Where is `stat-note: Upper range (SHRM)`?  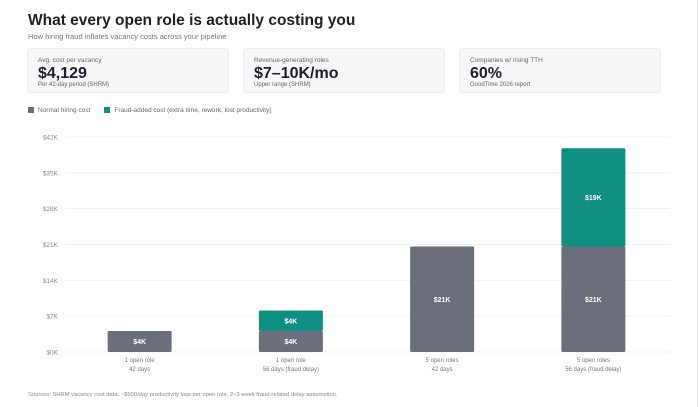 stat-note: Upper range (SHRM) is located at coordinates (282, 85).